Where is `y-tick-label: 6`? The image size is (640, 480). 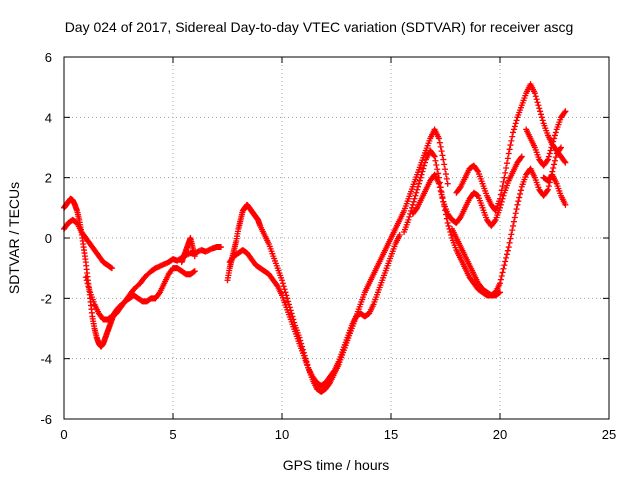
y-tick-label: 6 is located at coordinates (48, 57).